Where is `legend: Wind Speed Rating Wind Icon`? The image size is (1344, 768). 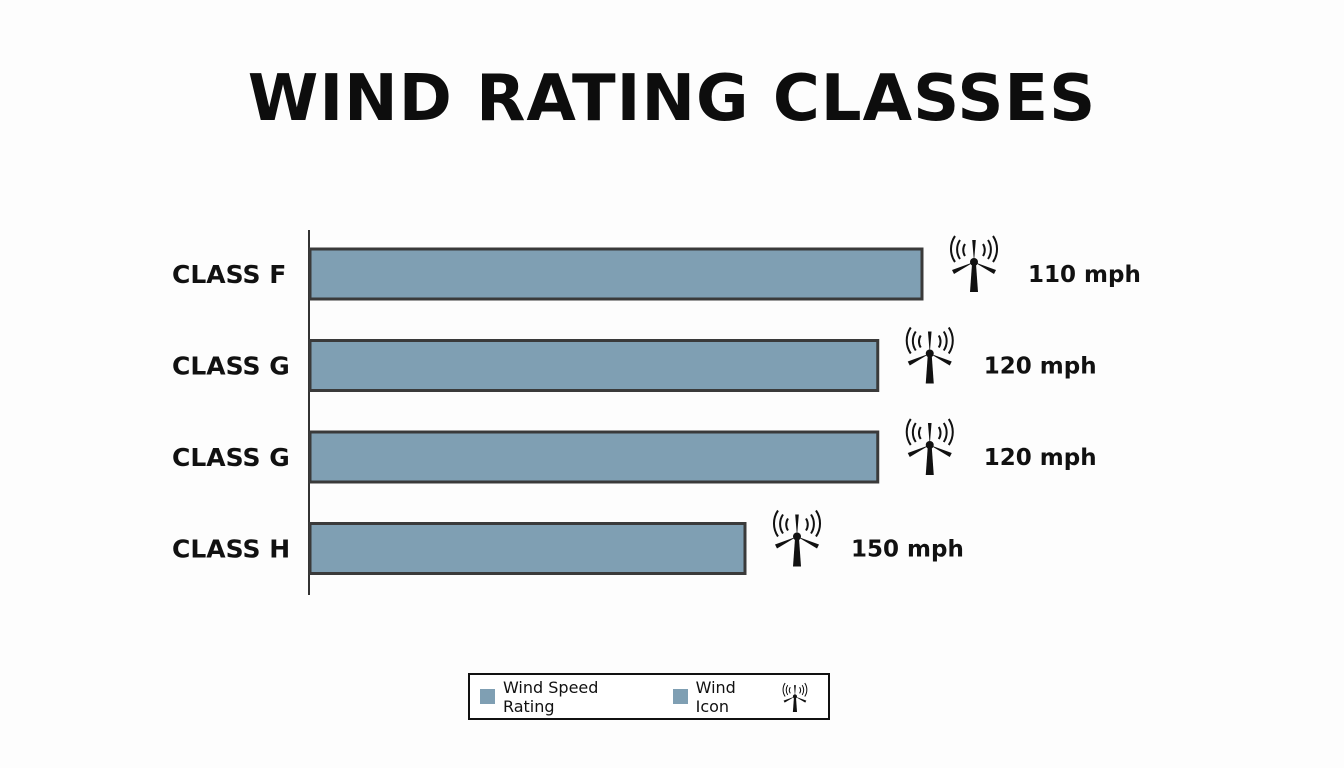 legend: Wind Speed Rating Wind Icon is located at coordinates (649, 696).